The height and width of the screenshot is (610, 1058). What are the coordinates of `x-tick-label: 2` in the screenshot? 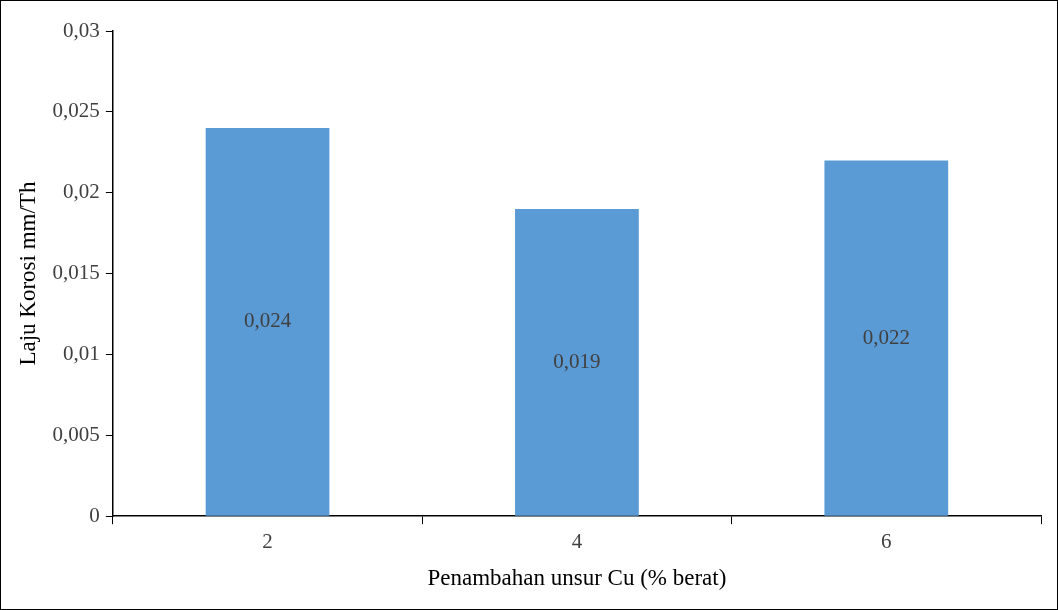 It's located at (267, 541).